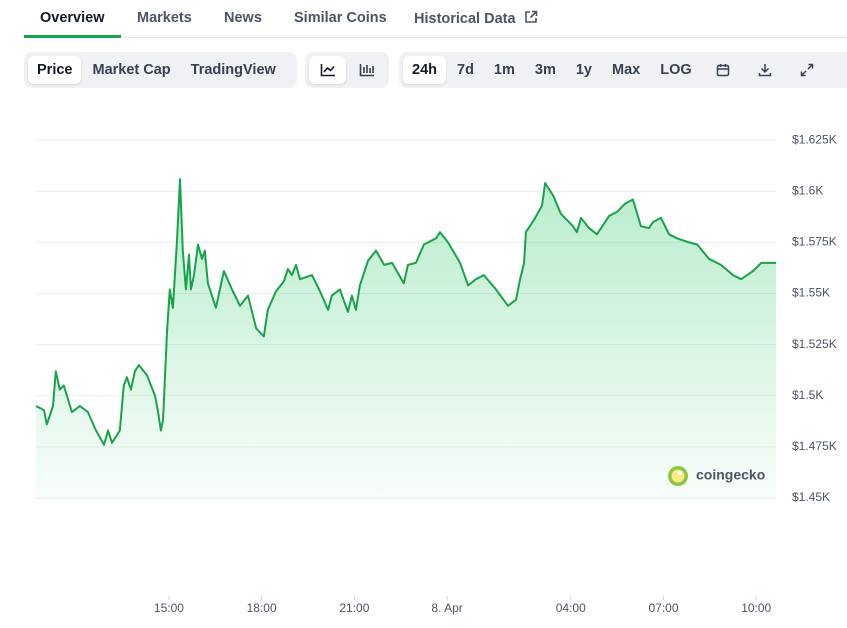 The image size is (847, 628). I want to click on y-tick-label: $1.575K, so click(814, 242).